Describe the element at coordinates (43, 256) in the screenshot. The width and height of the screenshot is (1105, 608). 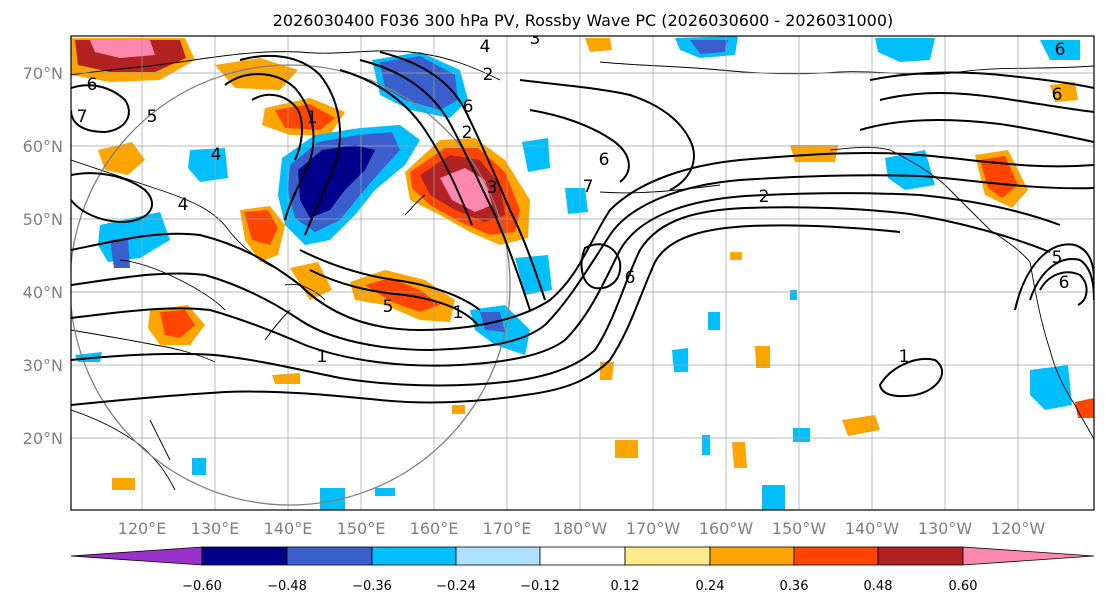
I see `latitude-labels: 70°N 60°N 50°N 40°N 30°N 20°N` at that location.